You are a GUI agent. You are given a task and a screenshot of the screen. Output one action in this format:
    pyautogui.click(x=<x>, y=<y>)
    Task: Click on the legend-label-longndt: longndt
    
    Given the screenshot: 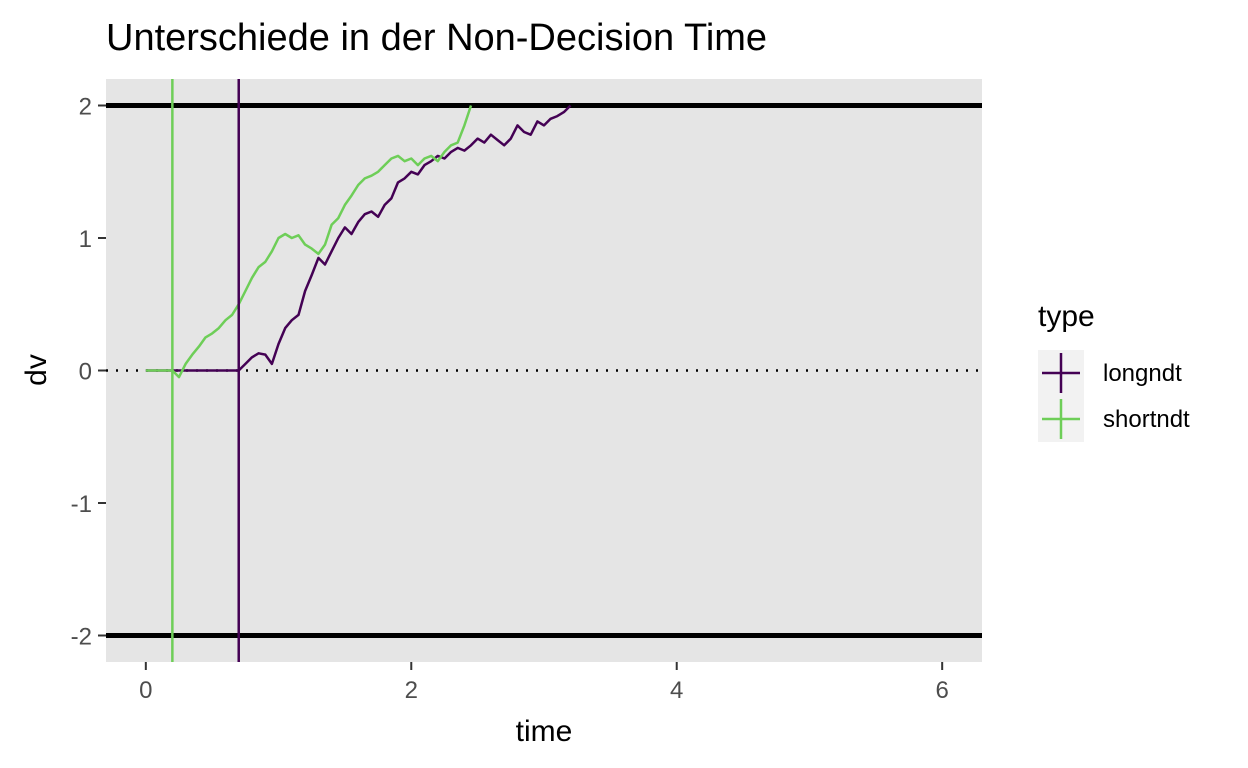 What is the action you would take?
    pyautogui.click(x=1142, y=373)
    